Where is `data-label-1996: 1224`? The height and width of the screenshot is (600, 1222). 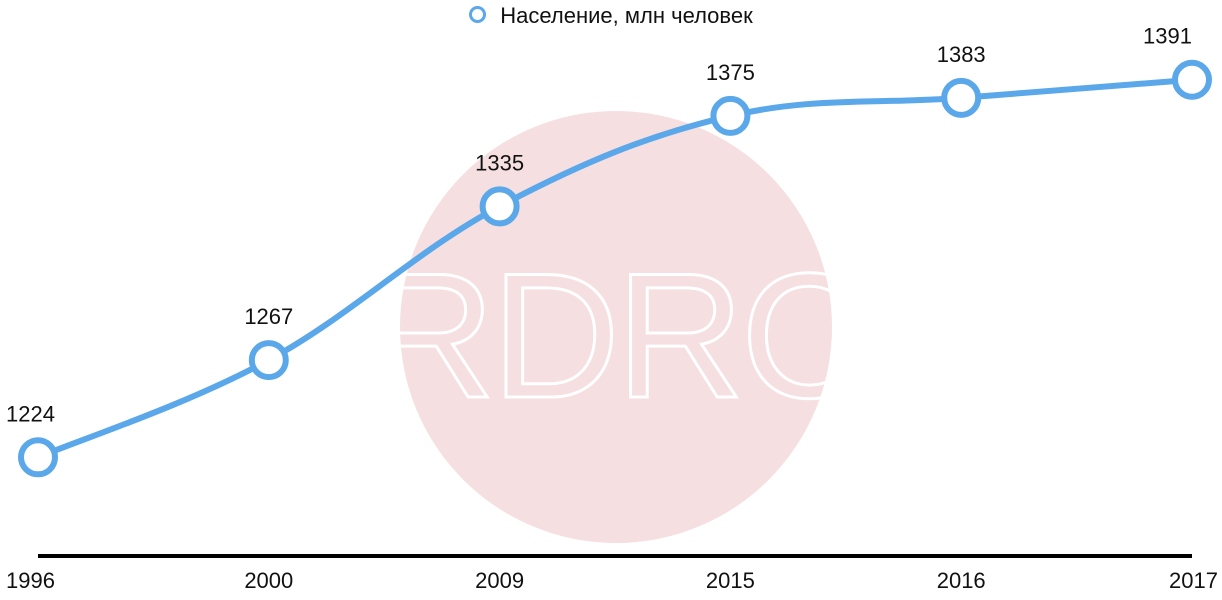
data-label-1996: 1224 is located at coordinates (30, 413).